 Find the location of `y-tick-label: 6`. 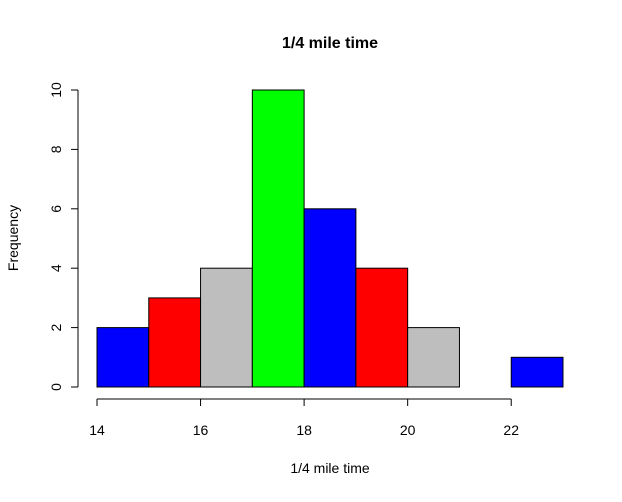

y-tick-label: 6 is located at coordinates (56, 209).